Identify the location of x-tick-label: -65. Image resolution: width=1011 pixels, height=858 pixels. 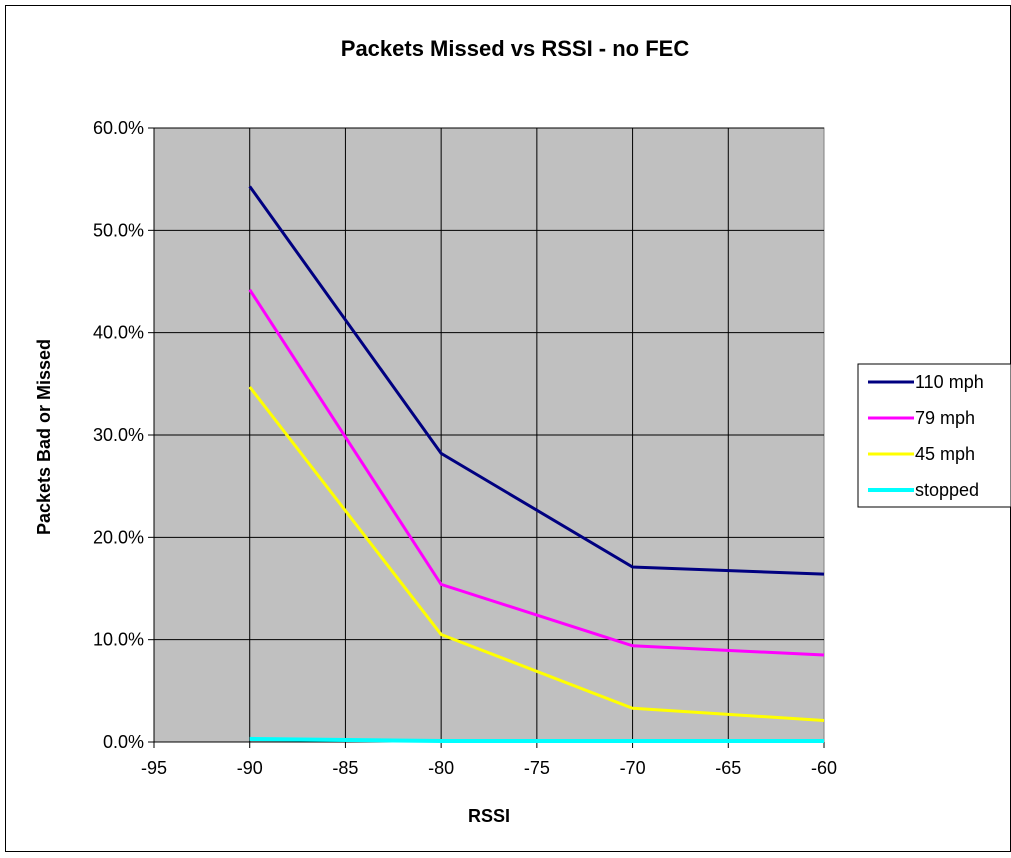
(728, 768).